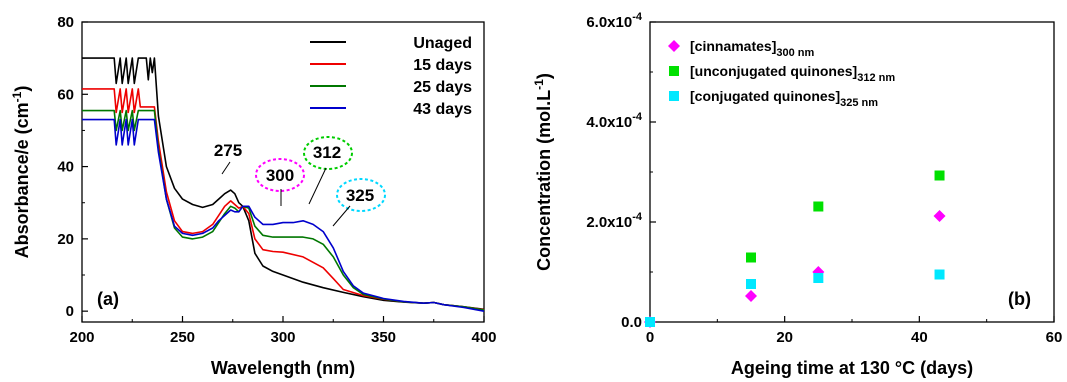 This screenshot has width=1067, height=382. What do you see at coordinates (752, 48) in the screenshot?
I see `chart-b-legend-label: [cinnamates]300 nm` at bounding box center [752, 48].